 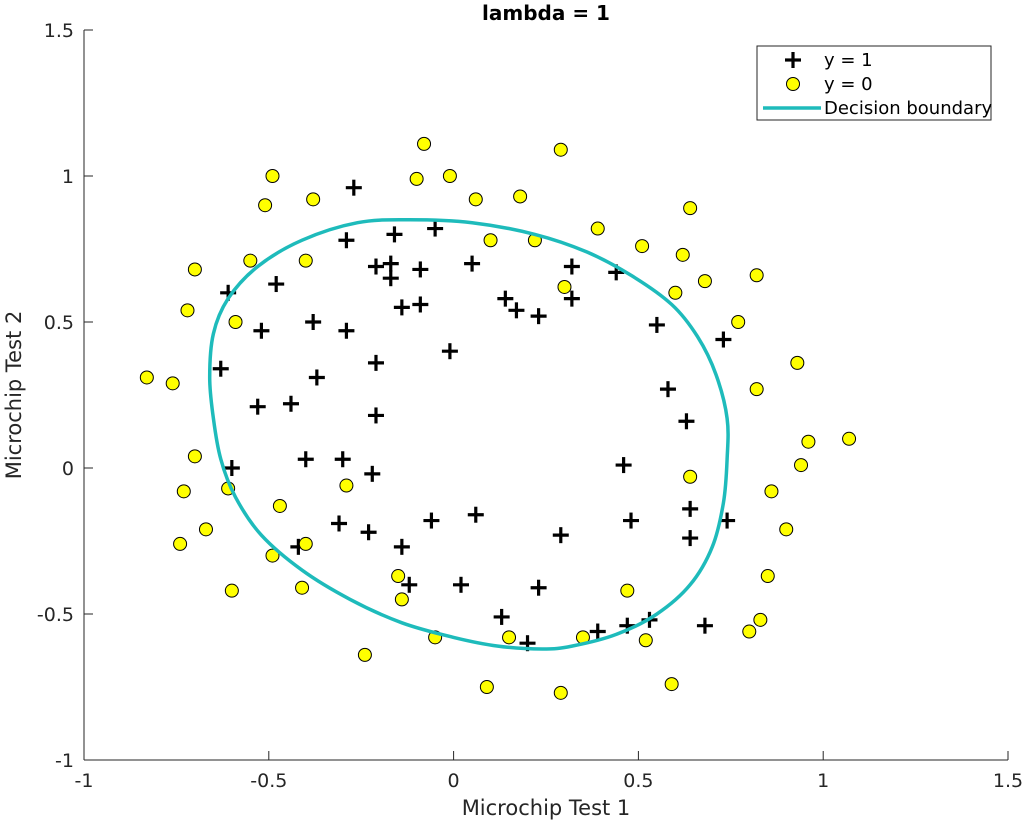 What do you see at coordinates (268, 781) in the screenshot?
I see `x-tick-label: -0.5` at bounding box center [268, 781].